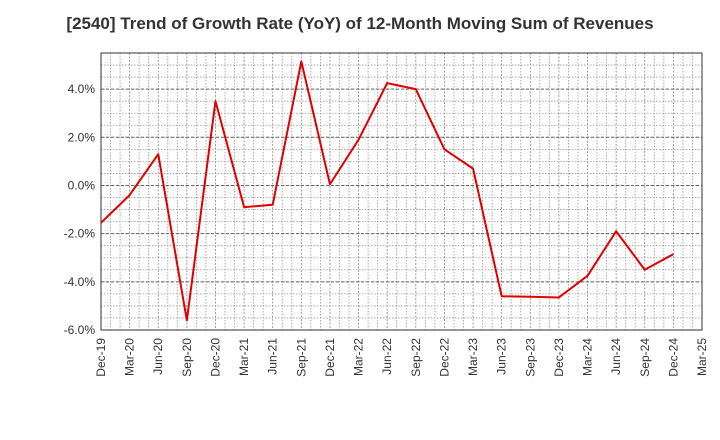 The image size is (720, 440). What do you see at coordinates (702, 357) in the screenshot?
I see `x-tick-label: Mar-25` at bounding box center [702, 357].